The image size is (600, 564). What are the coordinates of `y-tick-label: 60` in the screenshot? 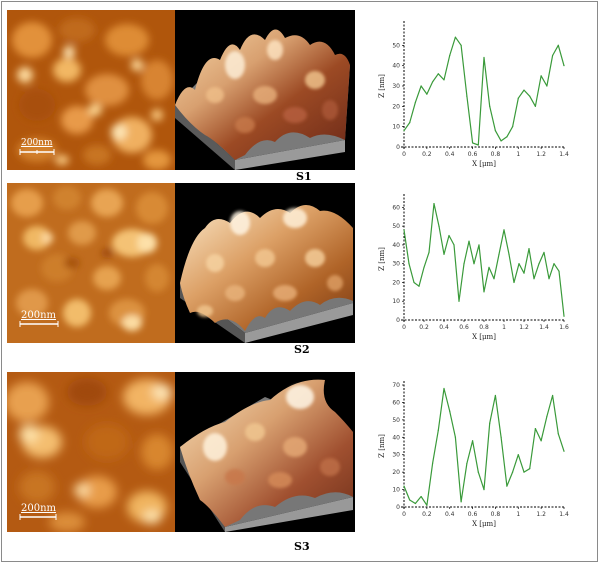 It's located at (396, 402).